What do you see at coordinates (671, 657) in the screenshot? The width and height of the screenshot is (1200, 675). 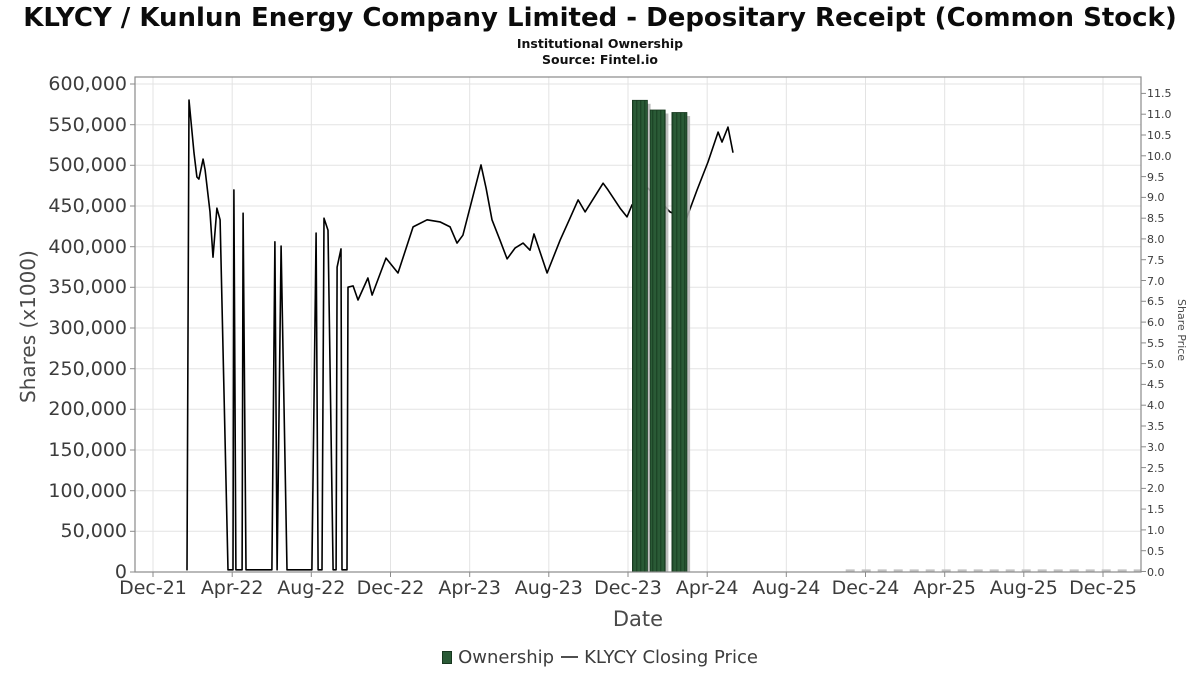 I see `legend-closing-price-label: KLYCY Closing Price` at bounding box center [671, 657].